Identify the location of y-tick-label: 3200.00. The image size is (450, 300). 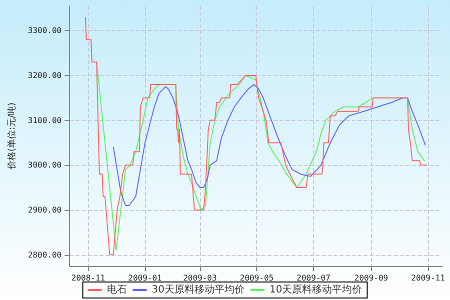
(45, 75).